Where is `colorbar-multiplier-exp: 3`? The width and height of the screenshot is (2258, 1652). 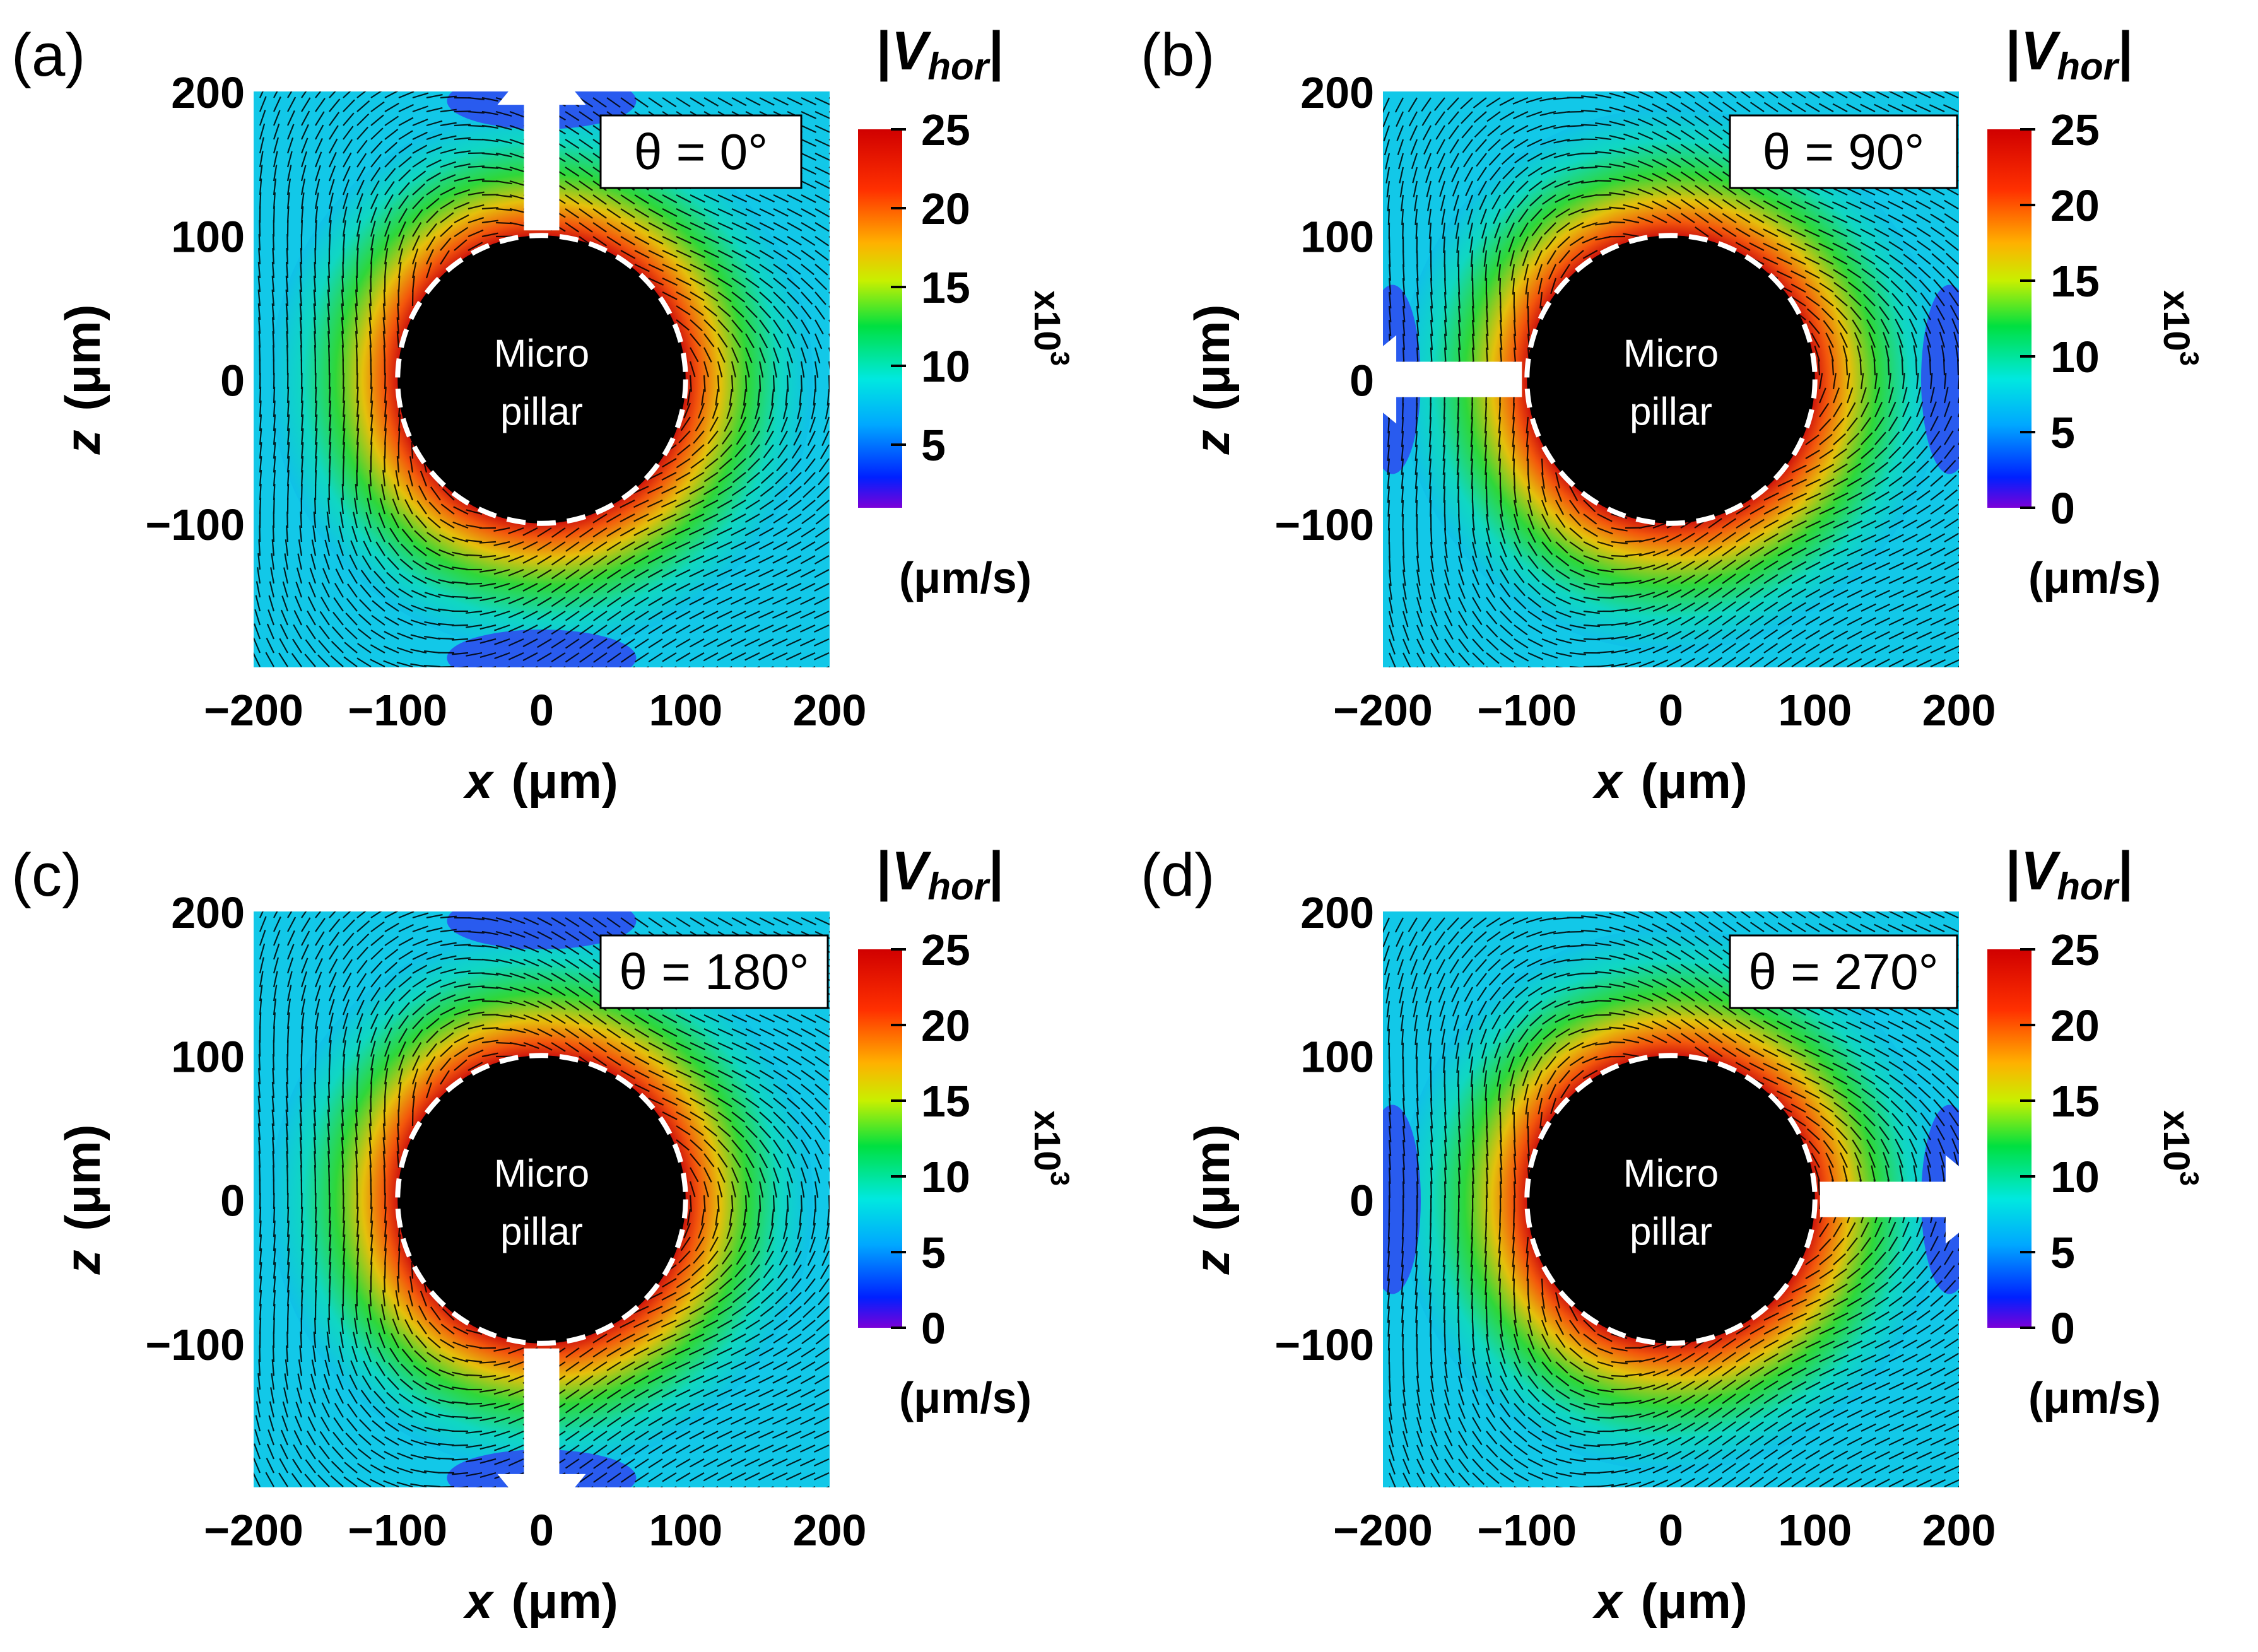 colorbar-multiplier-exp: 3 is located at coordinates (1060, 1178).